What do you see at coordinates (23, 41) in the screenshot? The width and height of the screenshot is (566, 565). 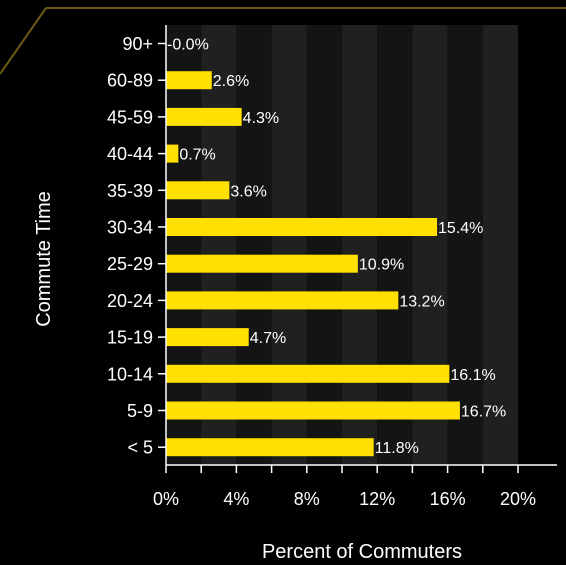 I see `frame-diagonal-line` at bounding box center [23, 41].